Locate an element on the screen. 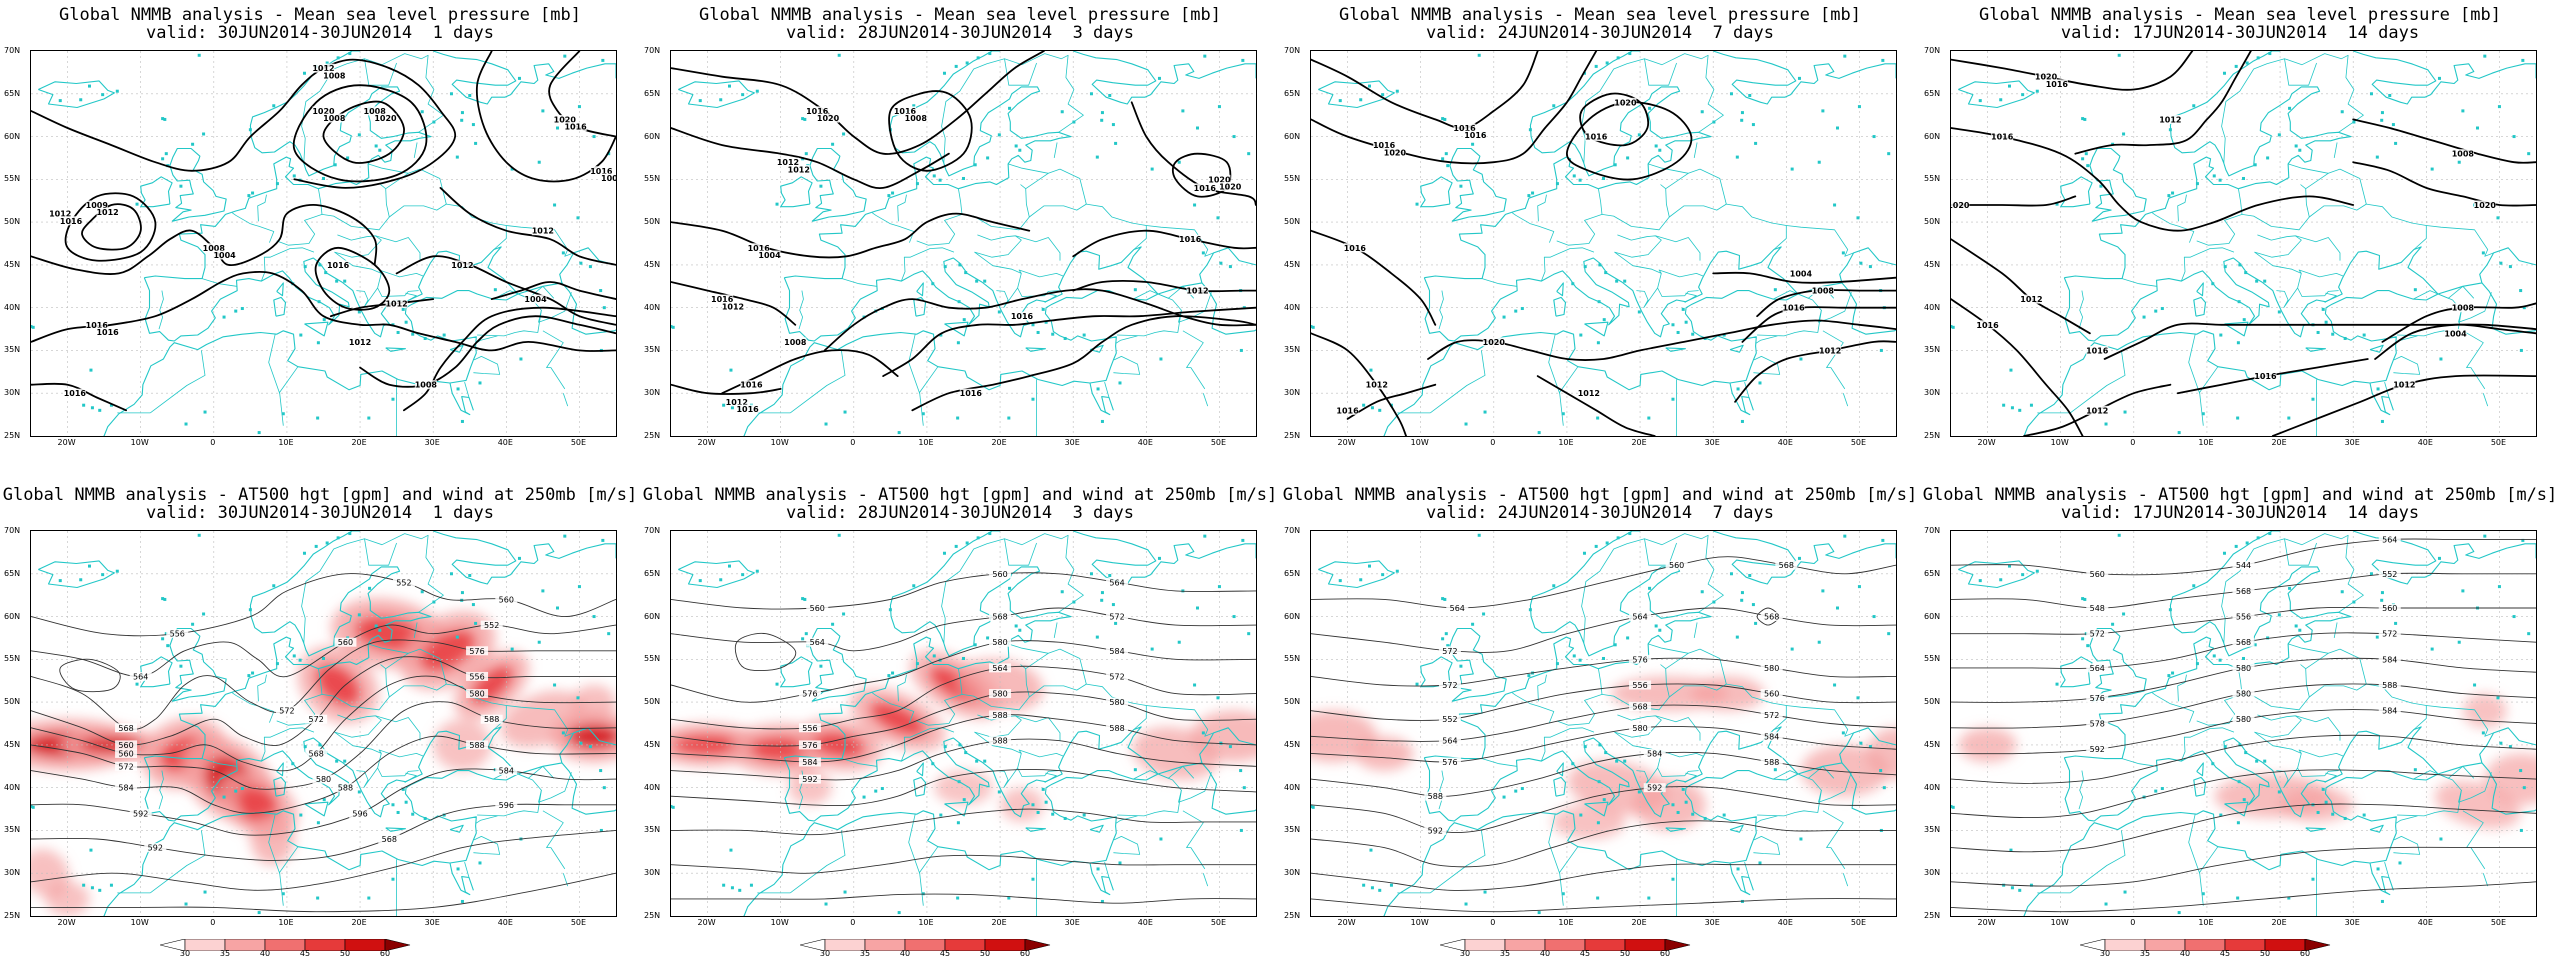 The width and height of the screenshot is (2560, 960). contour-label: 580 is located at coordinates (1639, 728).